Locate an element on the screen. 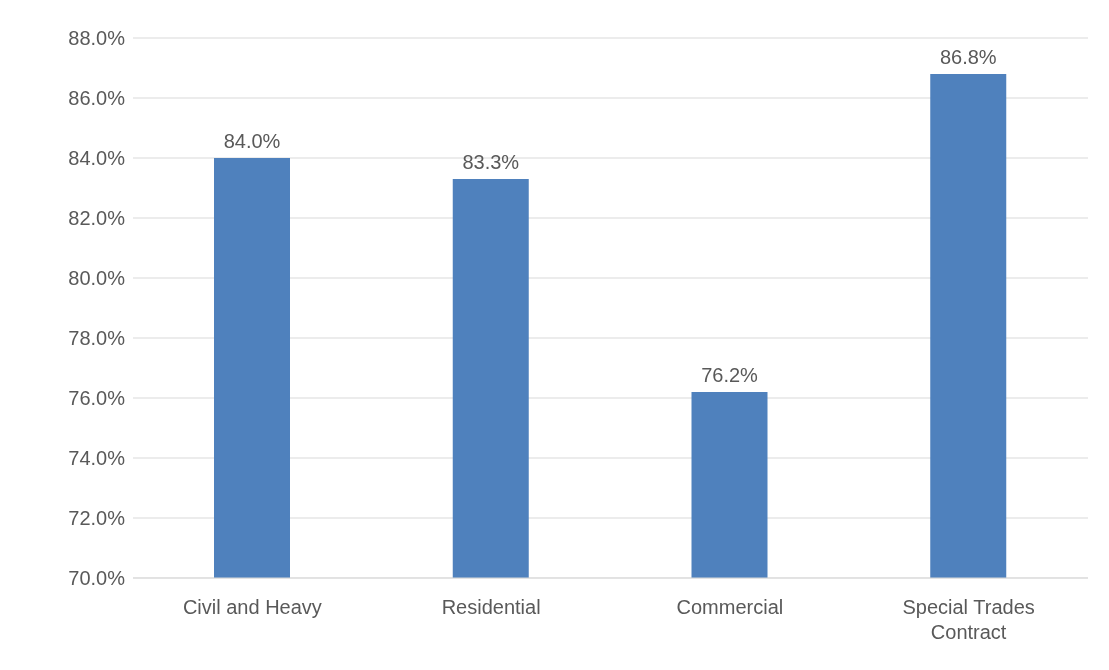  data-label: 86.8% is located at coordinates (968, 57).